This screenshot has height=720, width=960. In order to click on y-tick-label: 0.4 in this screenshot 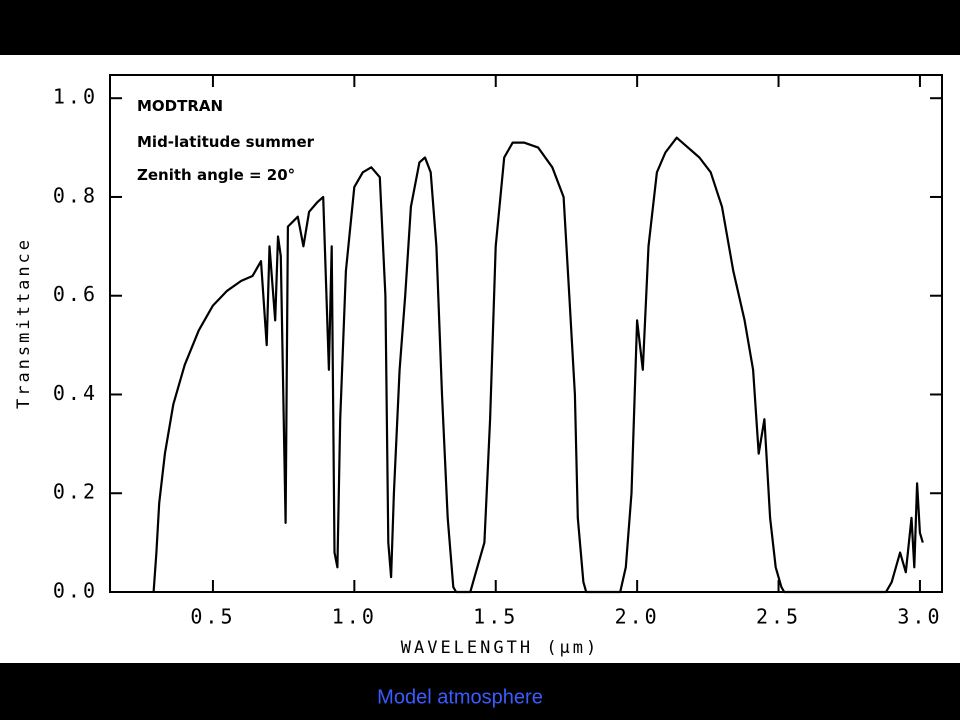, I will do `click(75, 393)`.